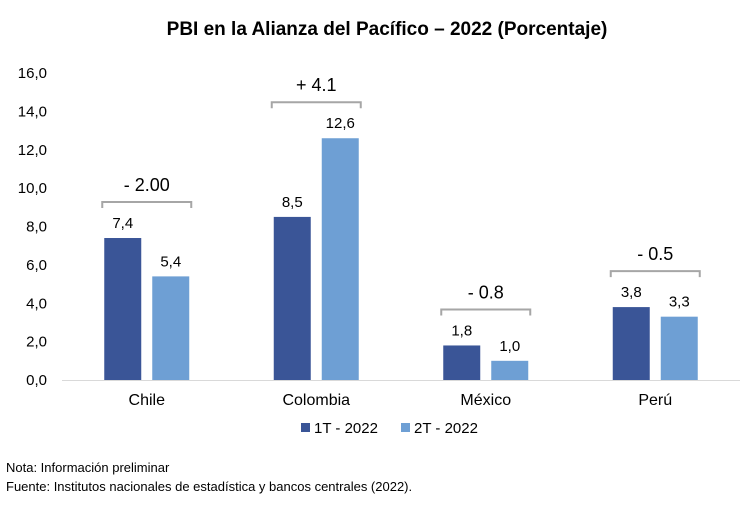 Image resolution: width=750 pixels, height=511 pixels. What do you see at coordinates (32, 150) in the screenshot?
I see `y-tick-label: 12,0` at bounding box center [32, 150].